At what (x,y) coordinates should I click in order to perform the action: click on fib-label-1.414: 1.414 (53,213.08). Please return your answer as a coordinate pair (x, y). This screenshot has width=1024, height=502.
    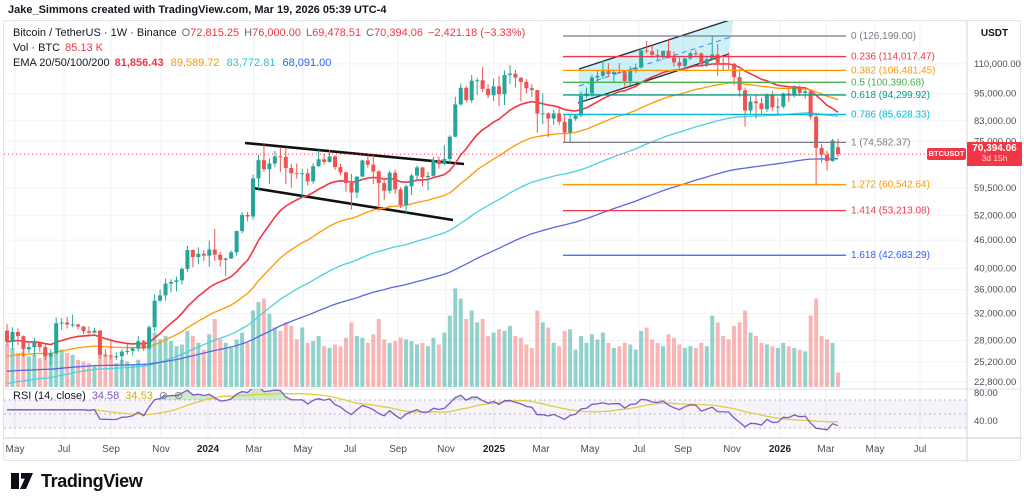
    Looking at the image, I should click on (890, 211).